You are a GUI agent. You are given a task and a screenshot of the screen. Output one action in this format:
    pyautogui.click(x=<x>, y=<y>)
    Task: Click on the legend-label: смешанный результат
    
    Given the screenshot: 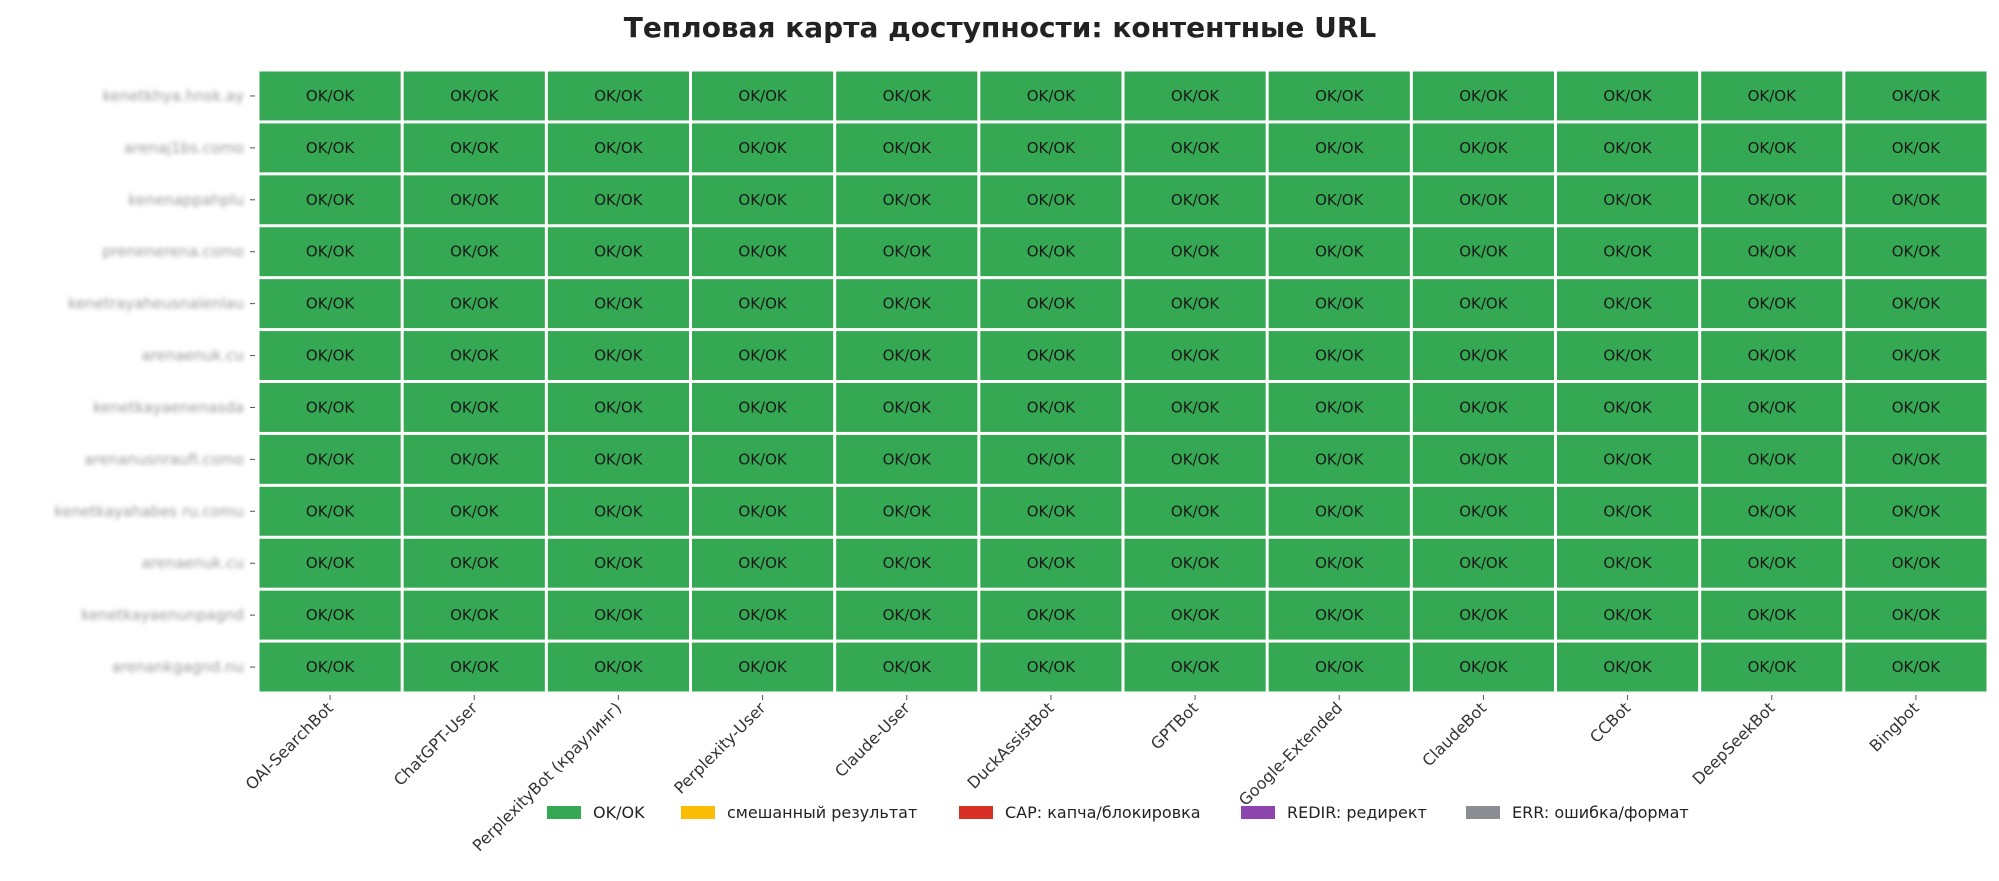 What is the action you would take?
    pyautogui.click(x=822, y=812)
    